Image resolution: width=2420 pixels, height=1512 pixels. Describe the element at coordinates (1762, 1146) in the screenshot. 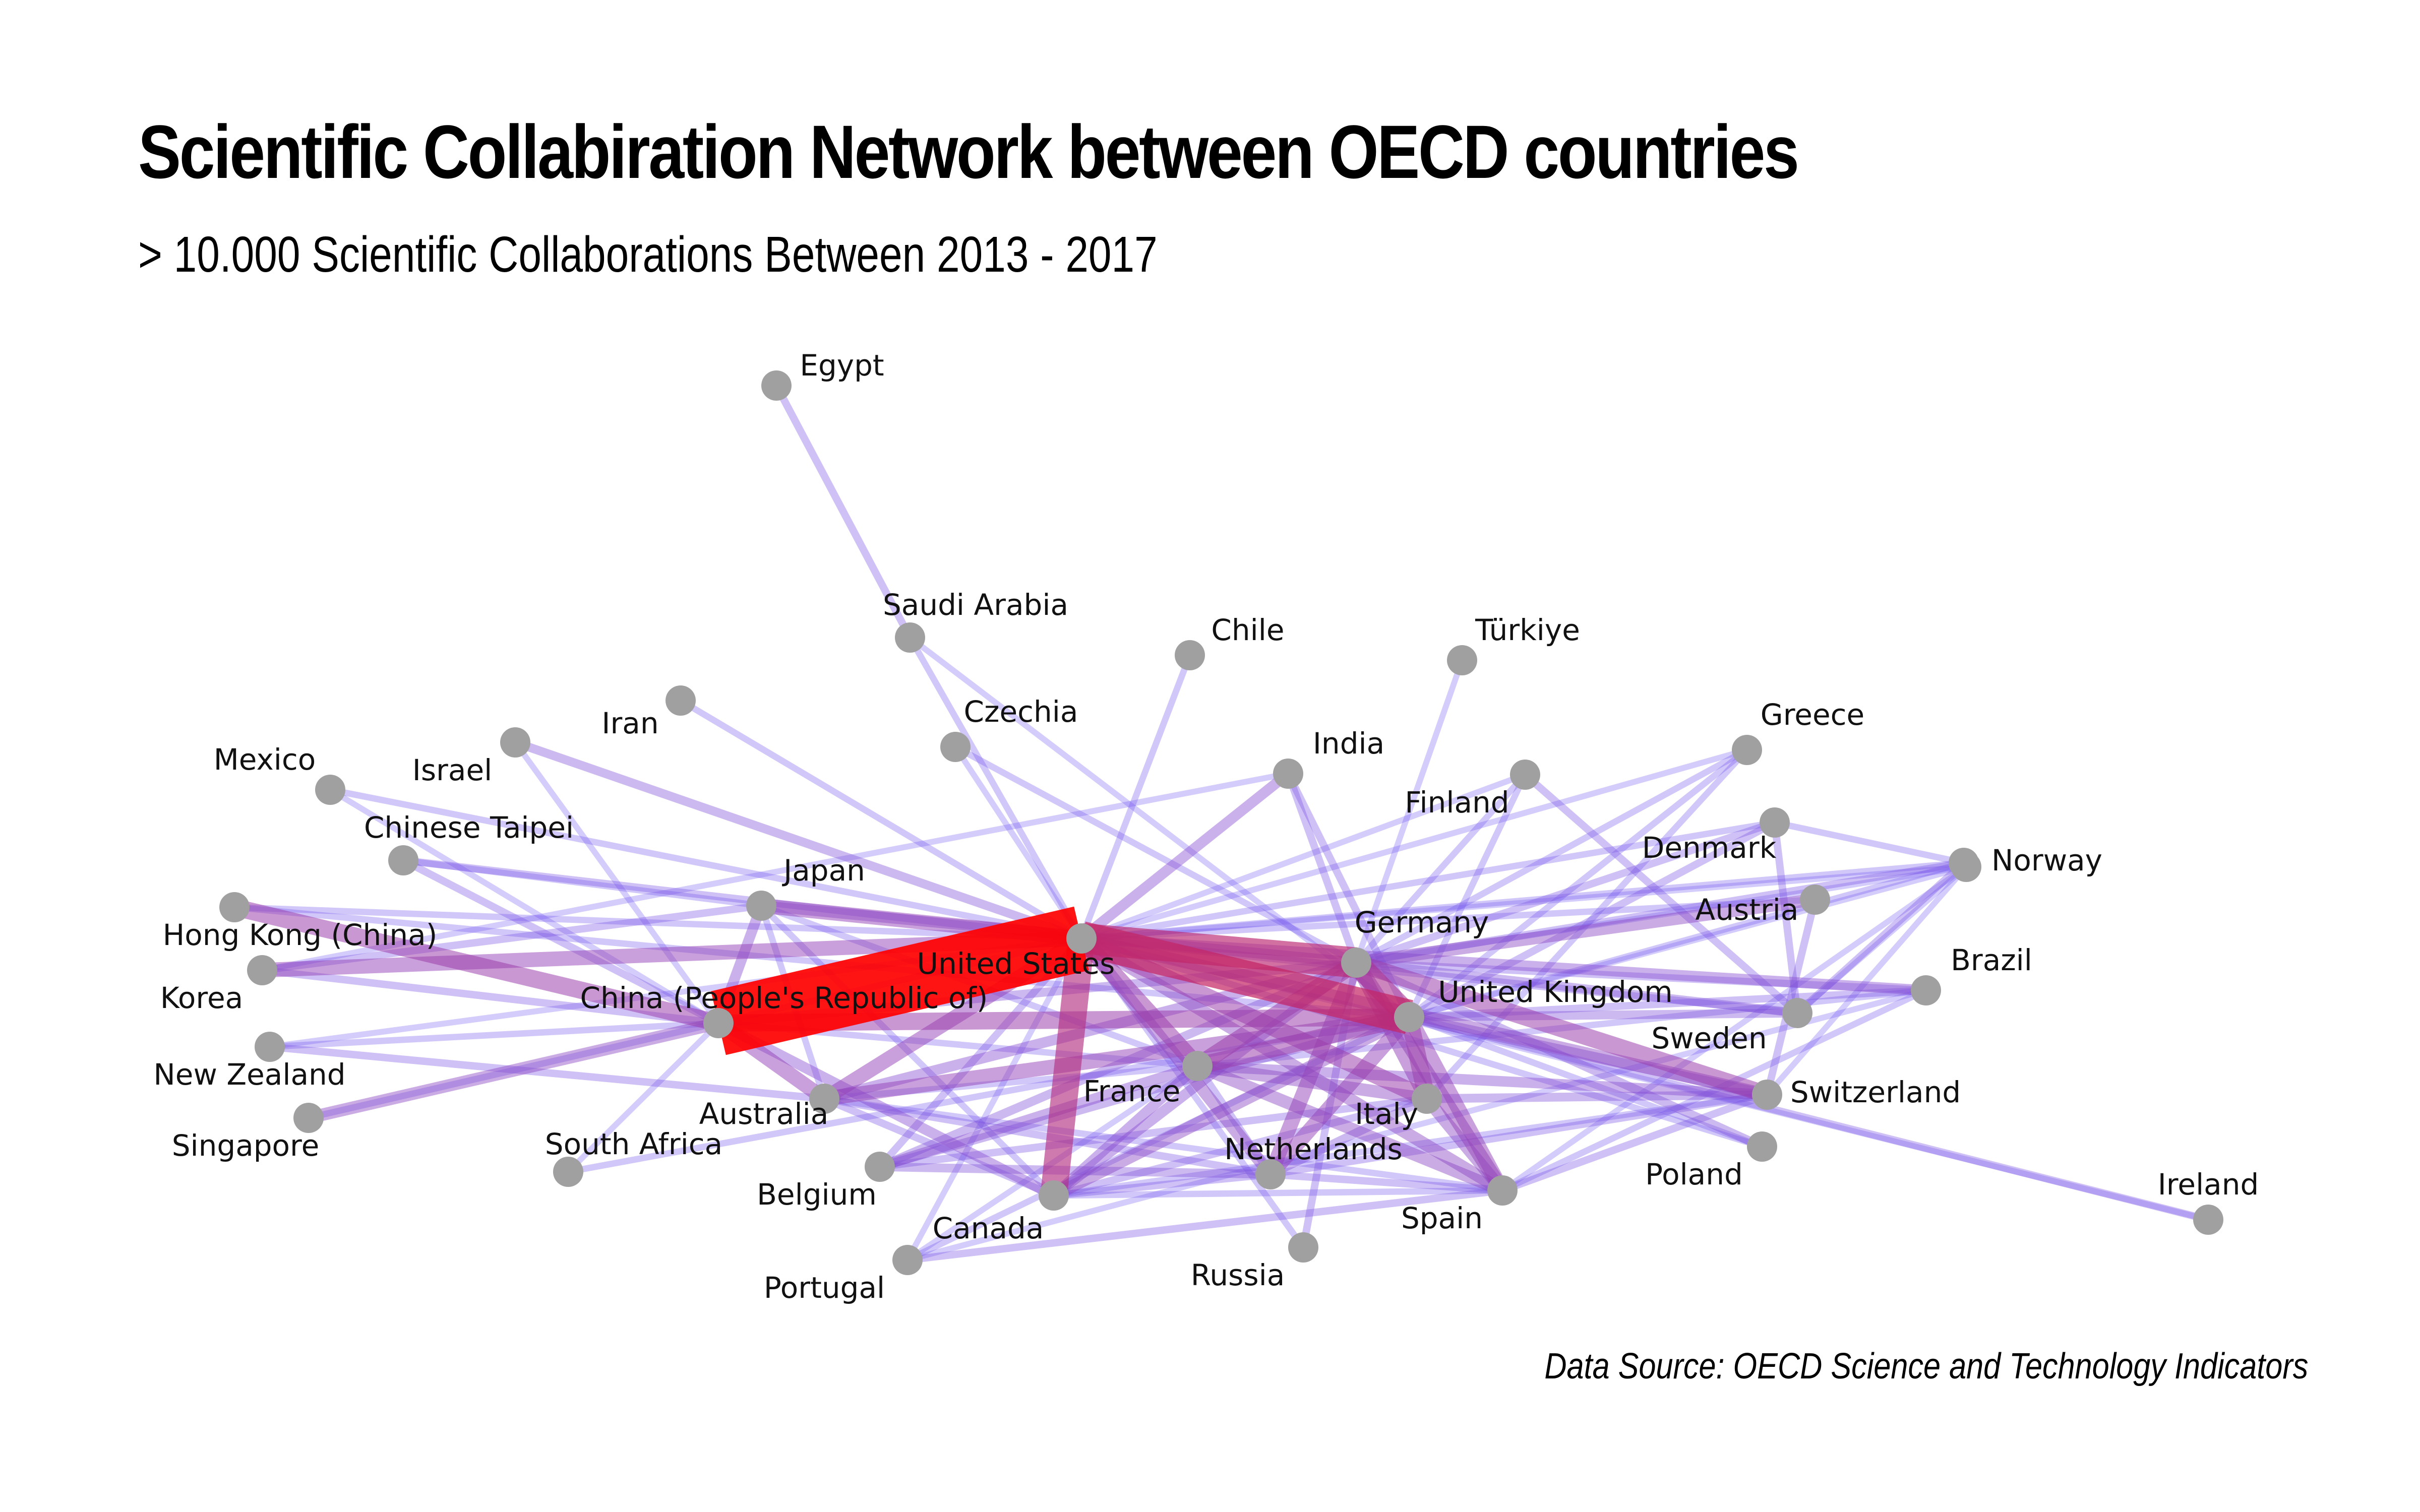

I see `node-pl` at that location.